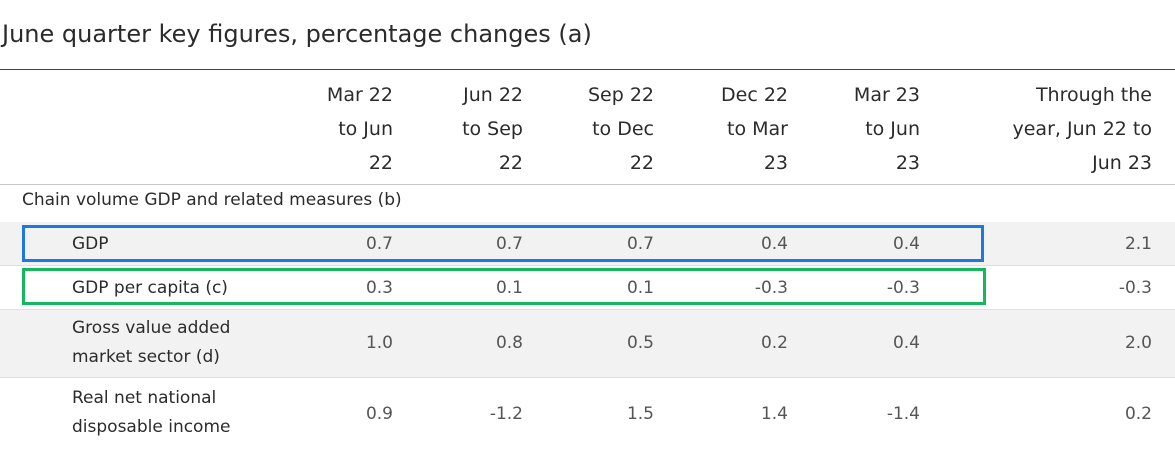  What do you see at coordinates (1138, 244) in the screenshot?
I see `table-cell: 2.1` at bounding box center [1138, 244].